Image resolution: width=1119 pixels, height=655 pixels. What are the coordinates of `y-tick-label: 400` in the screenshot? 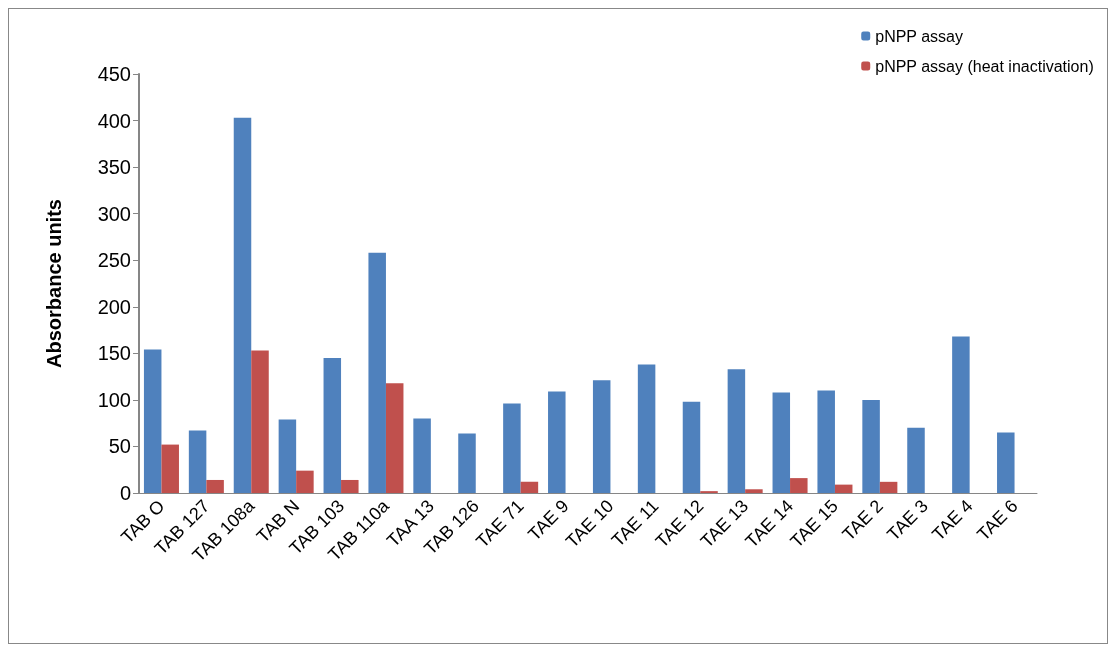 It's located at (114, 120).